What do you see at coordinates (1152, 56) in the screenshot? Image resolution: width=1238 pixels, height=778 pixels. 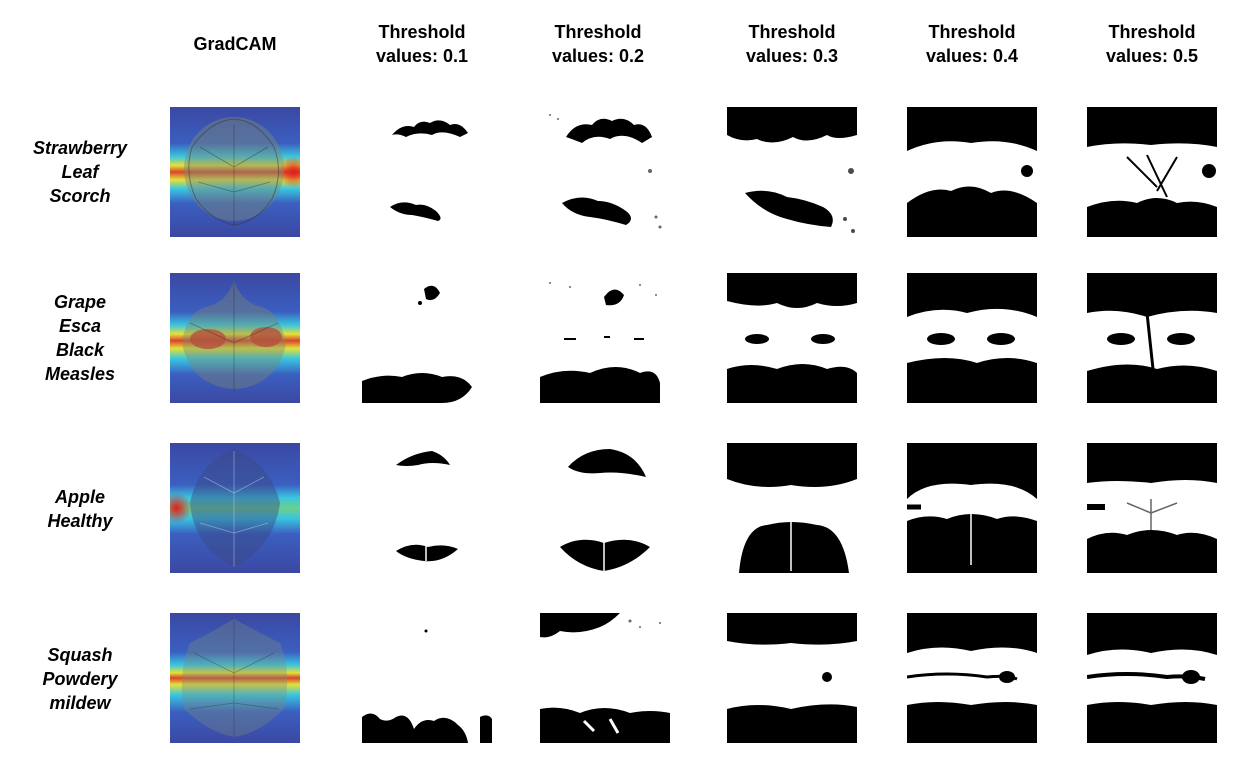 I see `column-header-line2: values: 0.5` at bounding box center [1152, 56].